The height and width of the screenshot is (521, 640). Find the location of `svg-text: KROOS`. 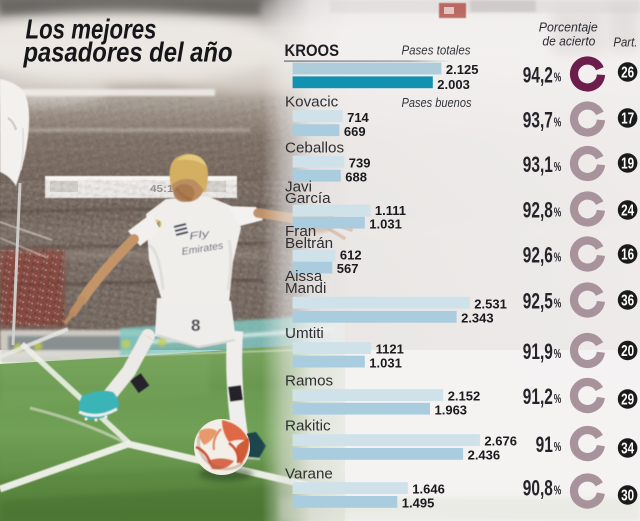

svg-text: KROOS is located at coordinates (312, 50).